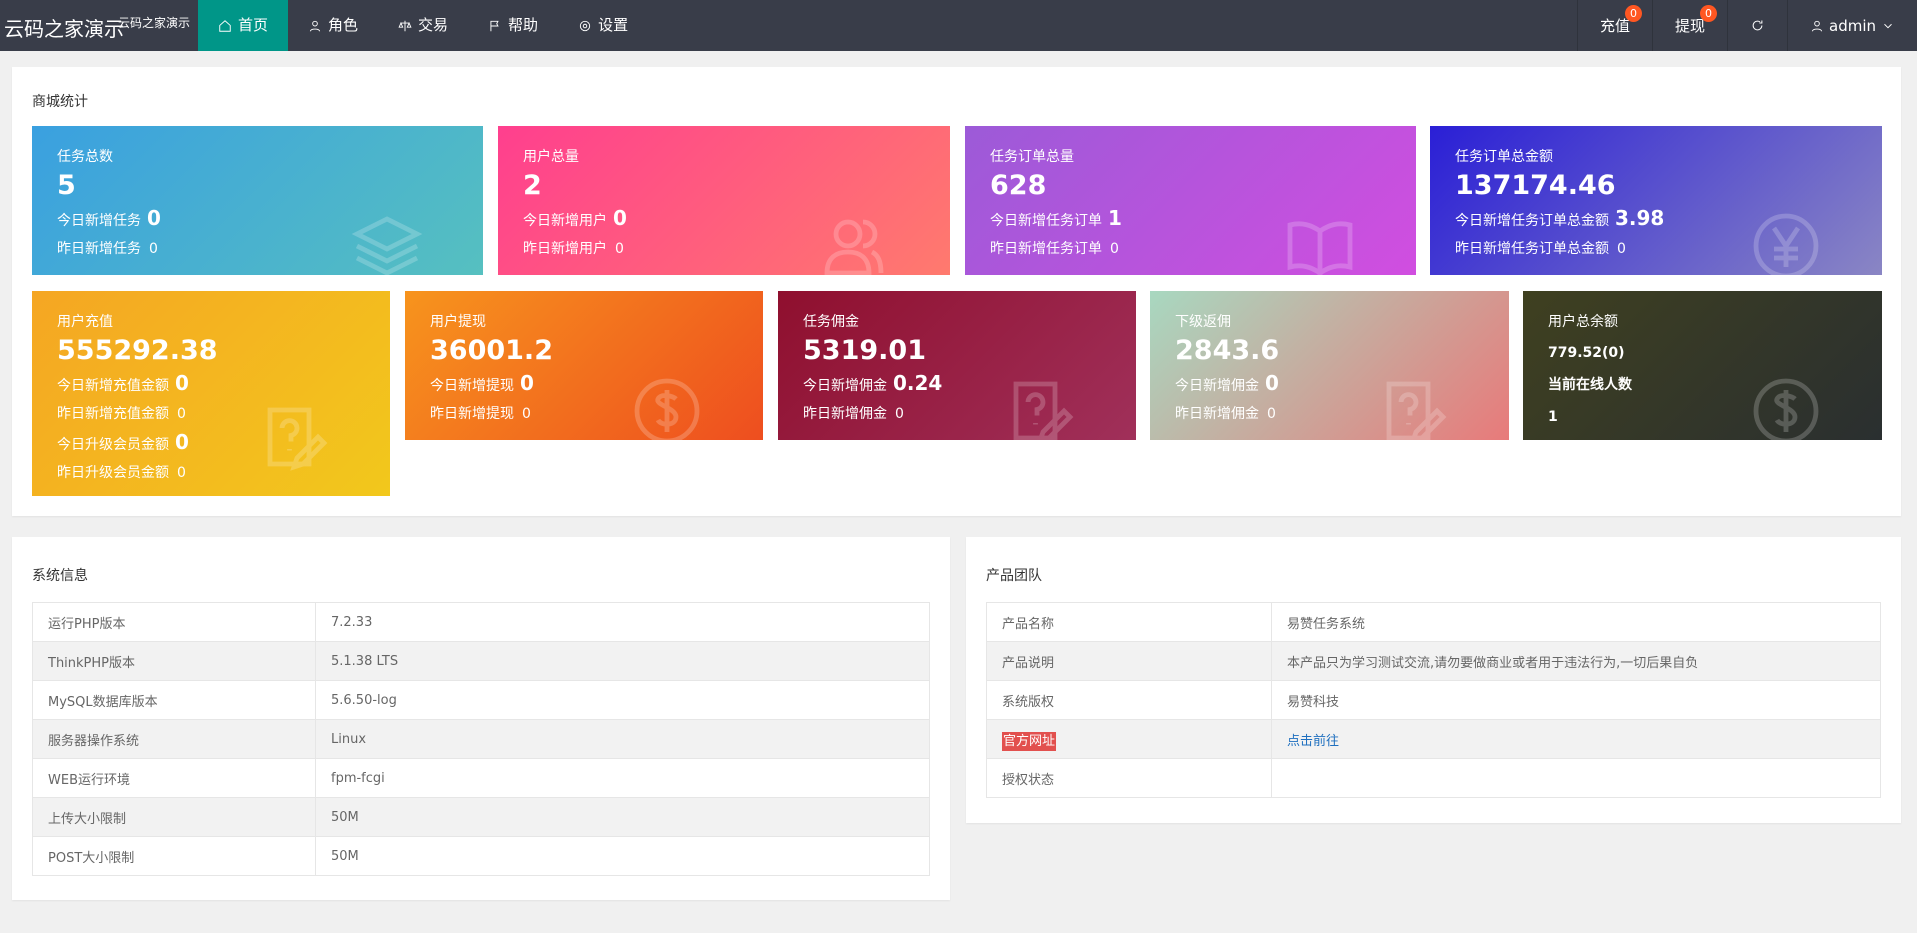 The image size is (1917, 933). I want to click on line-value: 3.98, so click(1639, 218).